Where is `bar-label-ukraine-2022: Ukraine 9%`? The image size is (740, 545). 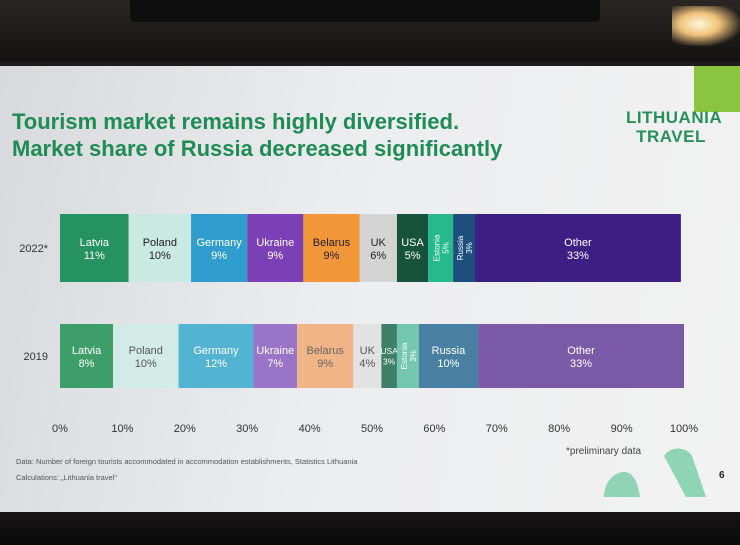 bar-label-ukraine-2022: Ukraine 9% is located at coordinates (275, 249).